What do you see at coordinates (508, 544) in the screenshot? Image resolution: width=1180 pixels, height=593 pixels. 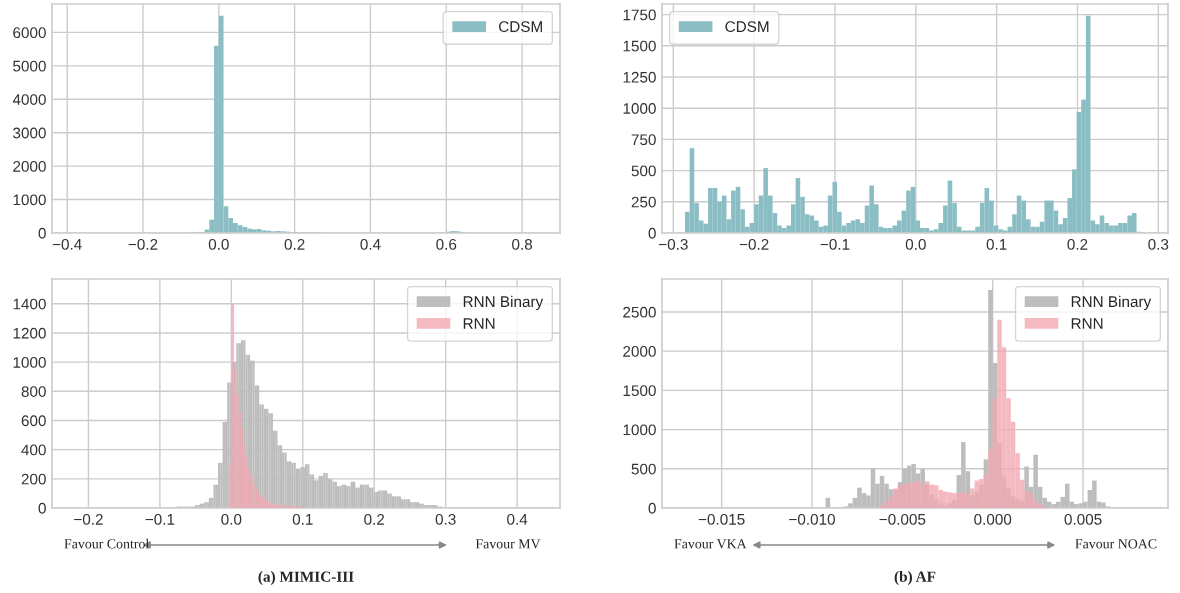 I see `text: Favour MV` at bounding box center [508, 544].